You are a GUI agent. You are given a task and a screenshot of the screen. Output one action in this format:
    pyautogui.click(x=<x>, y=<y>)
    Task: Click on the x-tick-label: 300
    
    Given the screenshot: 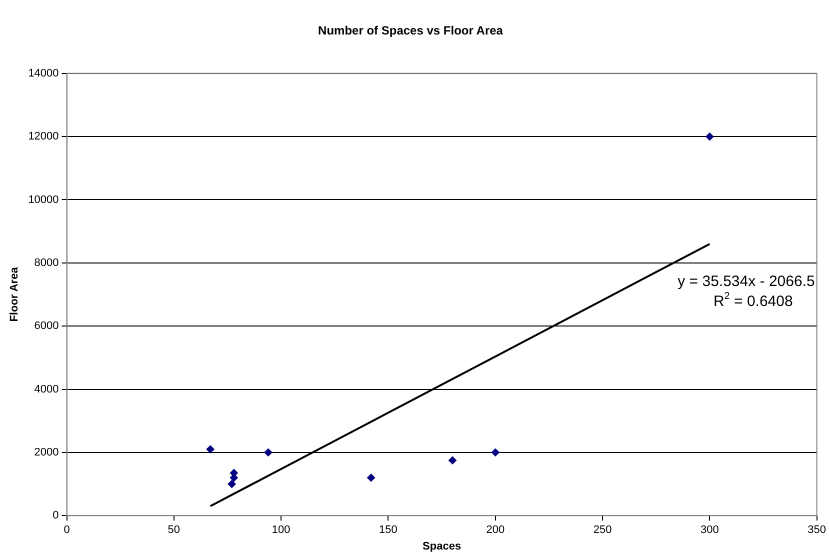 What is the action you would take?
    pyautogui.click(x=709, y=530)
    